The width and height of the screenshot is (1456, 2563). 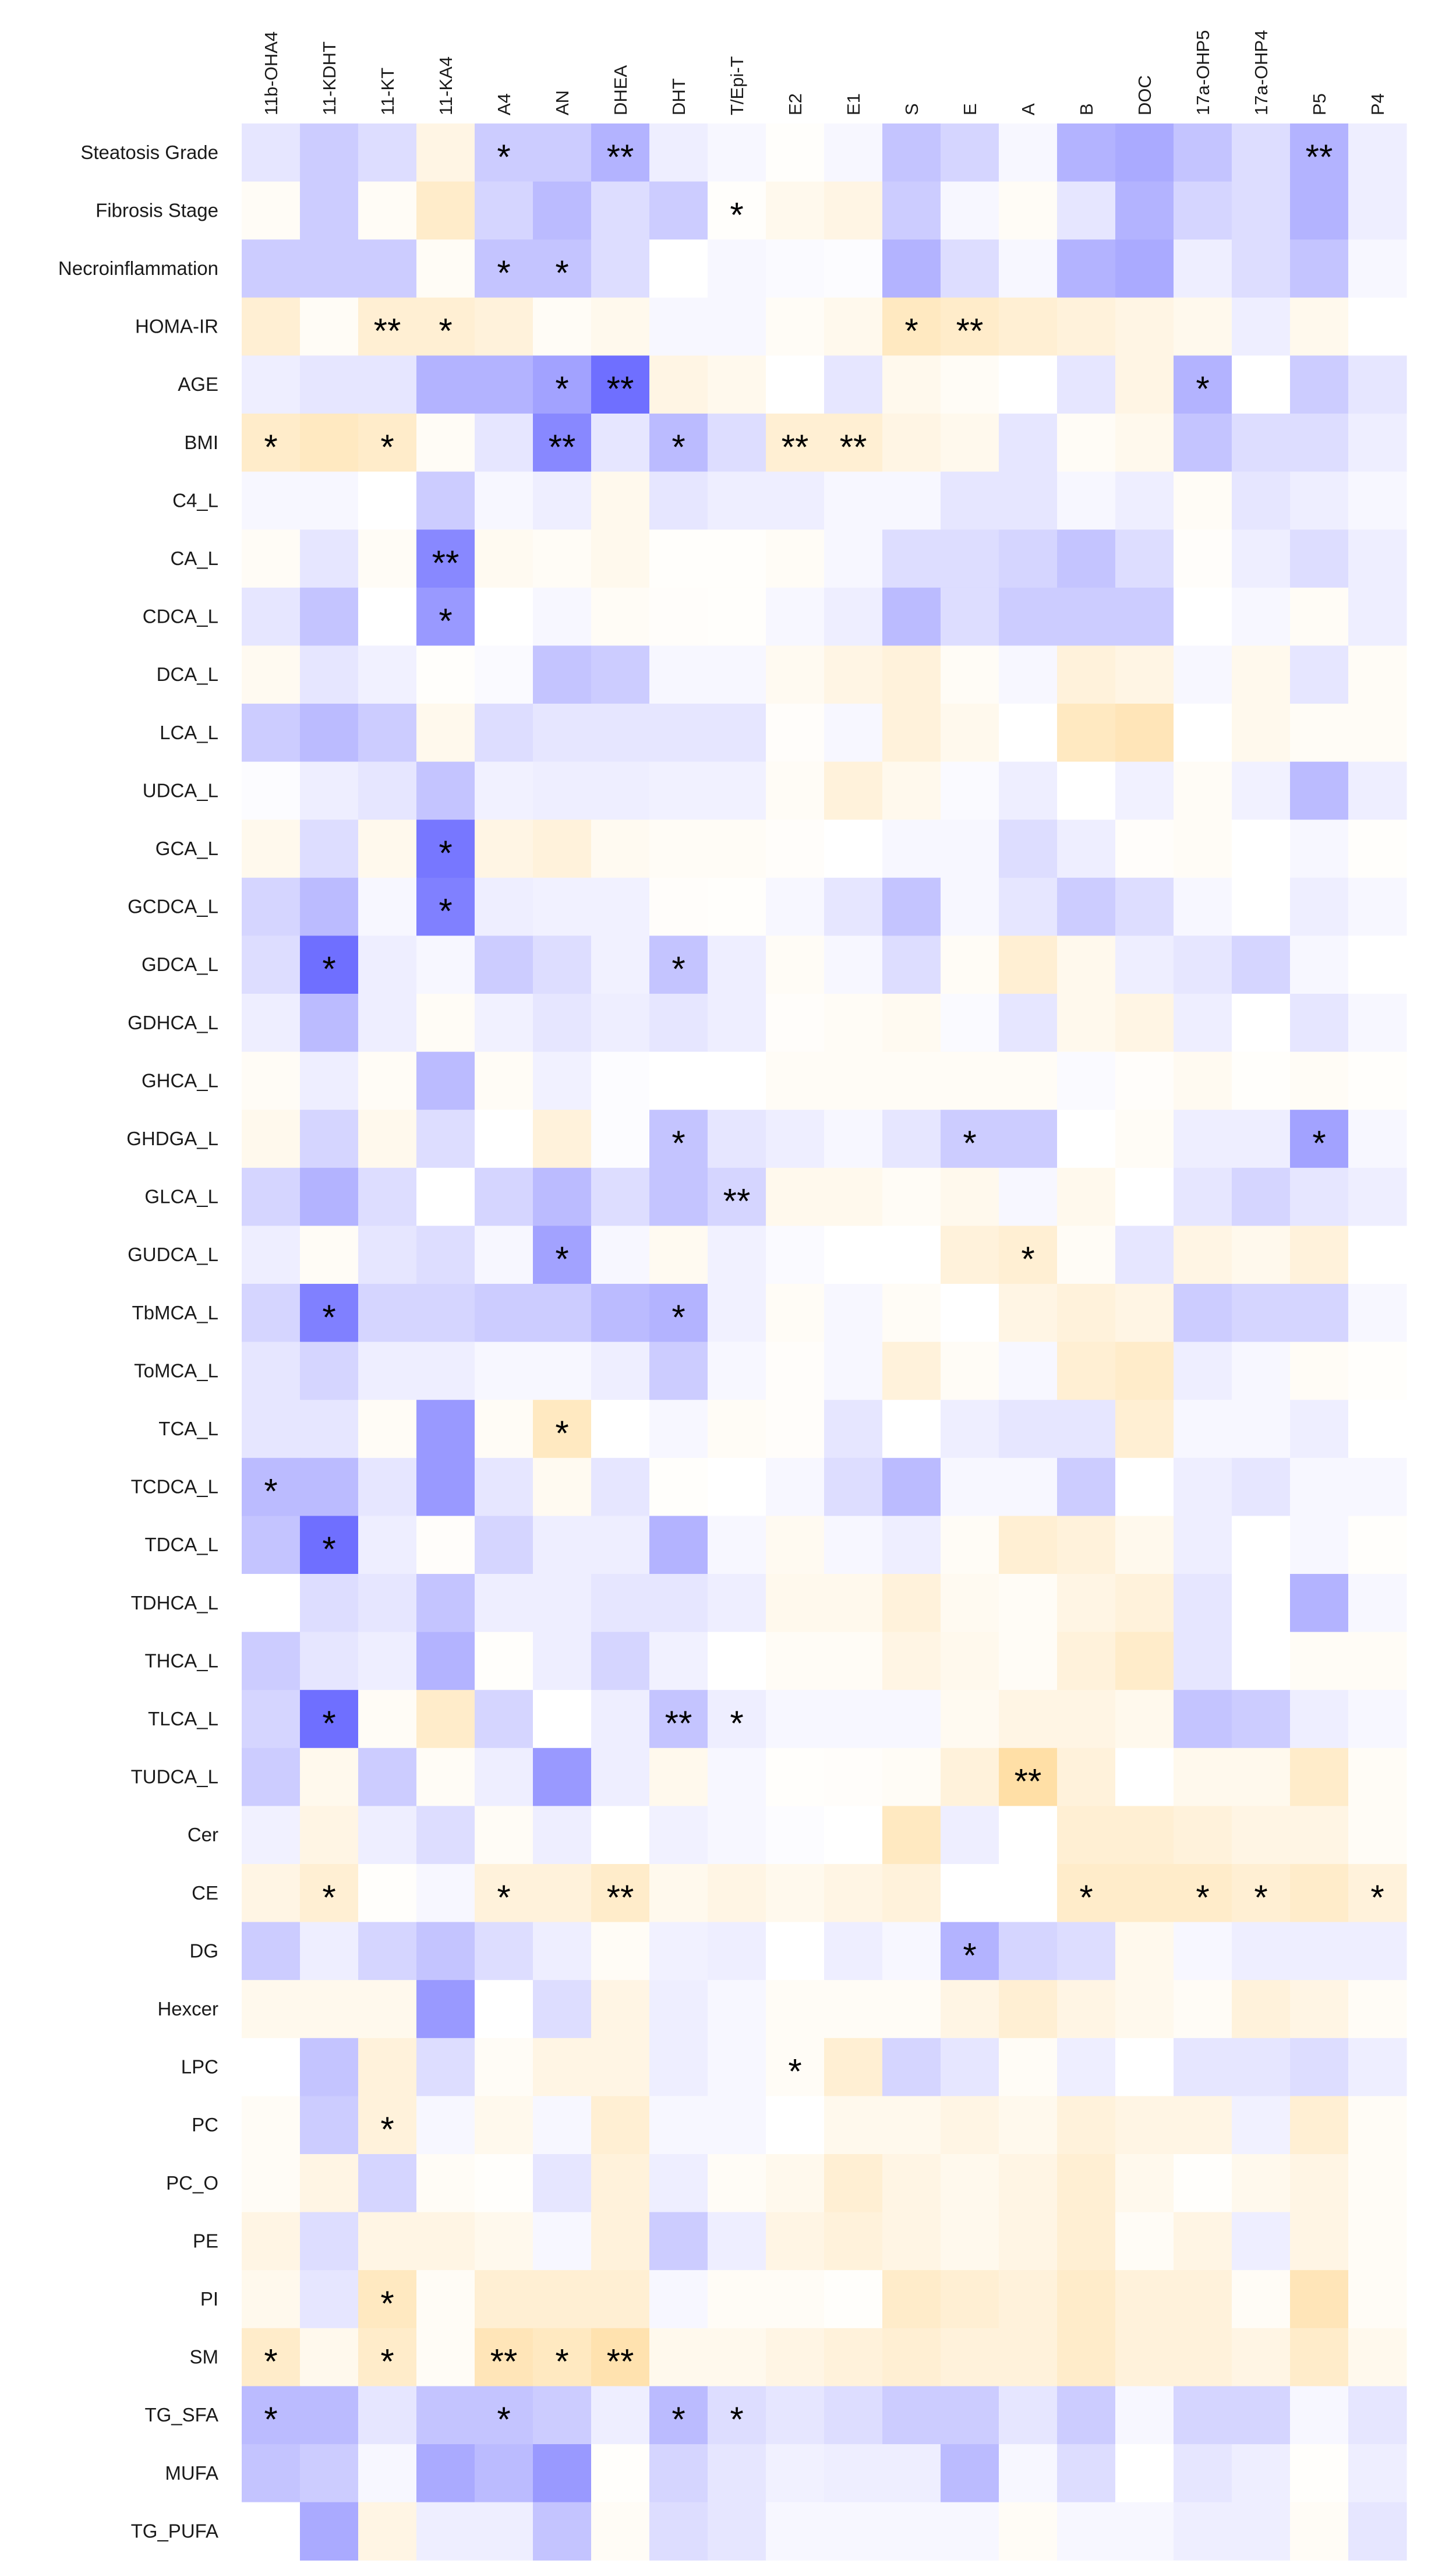 I want to click on row-label-gudca-l: GUDCA_L, so click(x=173, y=1255).